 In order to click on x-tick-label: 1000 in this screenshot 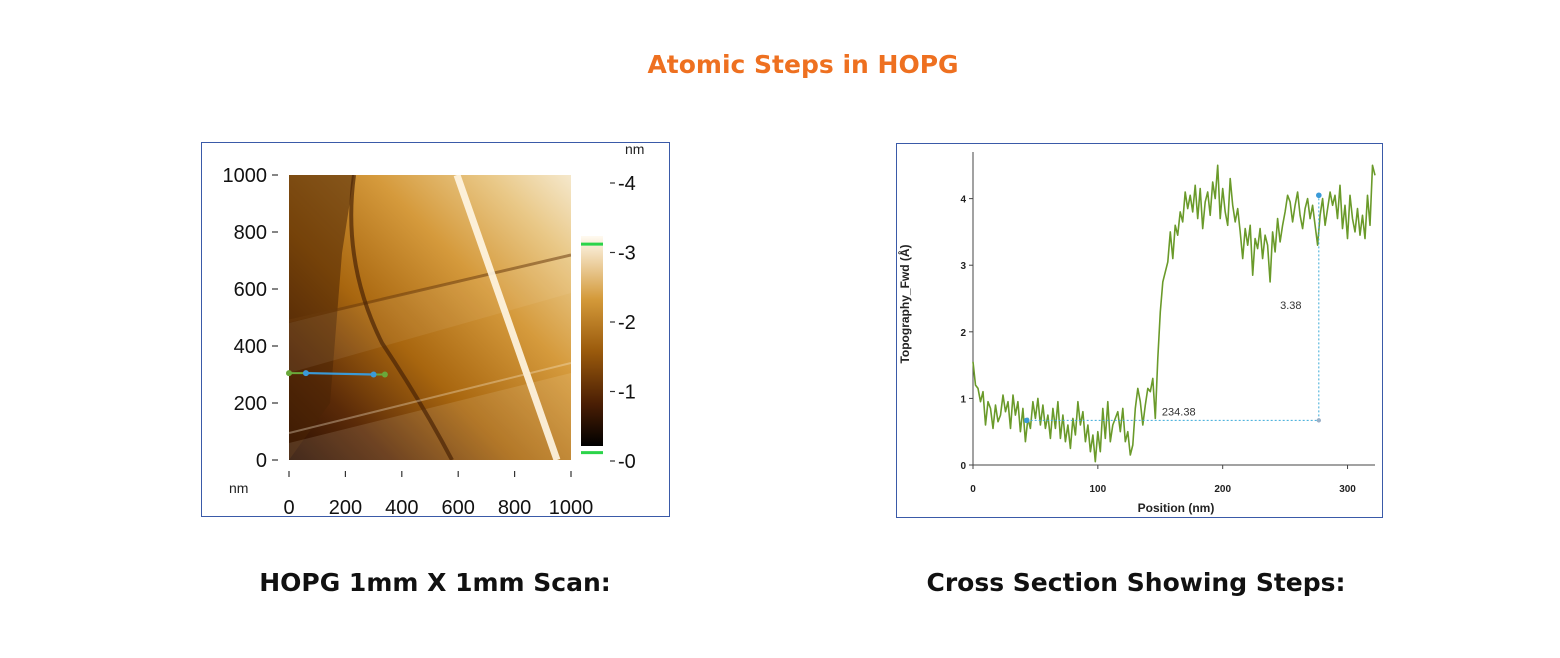, I will do `click(571, 506)`.